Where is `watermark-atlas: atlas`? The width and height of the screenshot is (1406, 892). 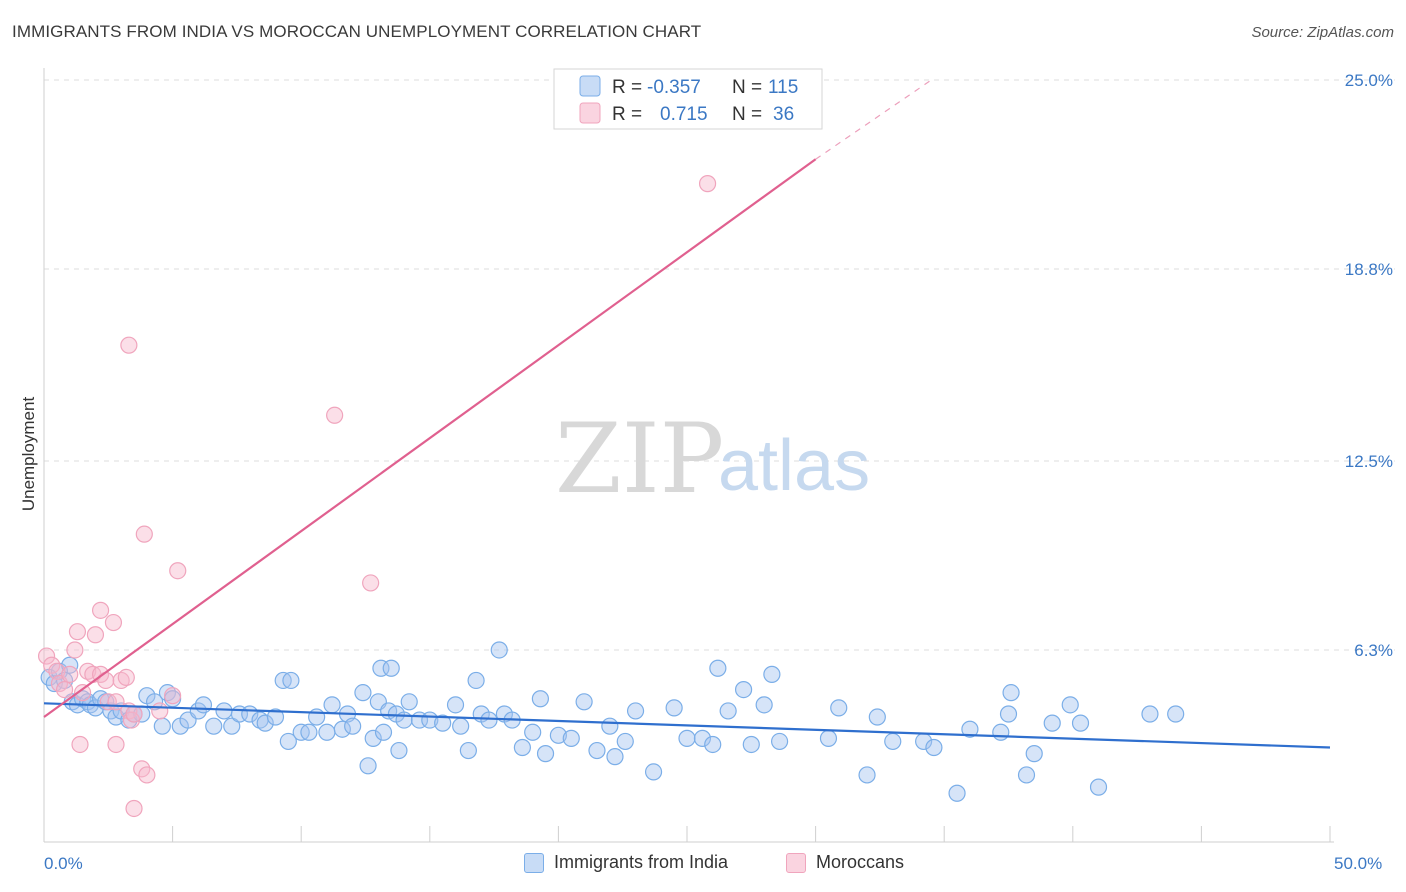
watermark-atlas: atlas is located at coordinates (794, 466).